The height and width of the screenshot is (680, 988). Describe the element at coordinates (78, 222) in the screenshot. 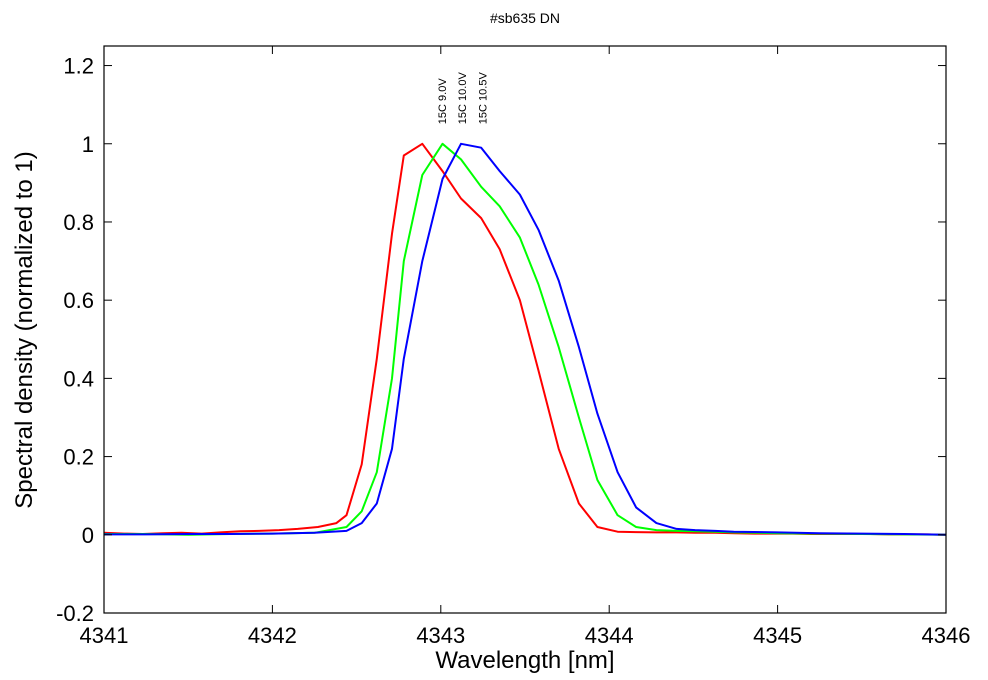

I see `y-tick-label: 0.8` at that location.